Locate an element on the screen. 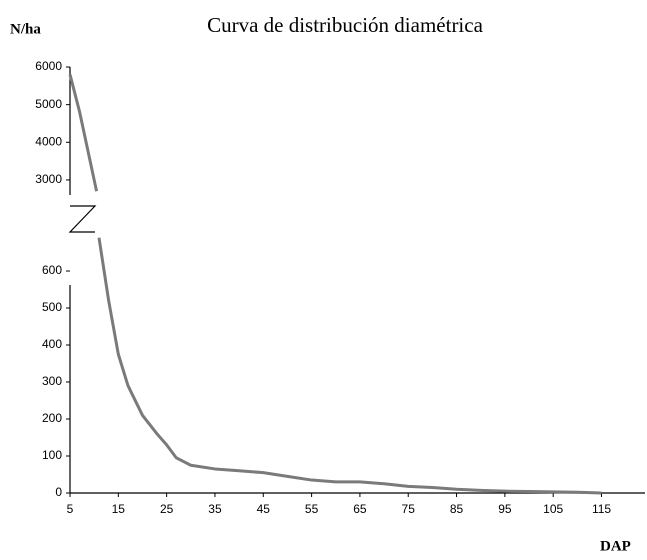 Image resolution: width=647 pixels, height=560 pixels. y-tick-label: 400 is located at coordinates (52, 344).